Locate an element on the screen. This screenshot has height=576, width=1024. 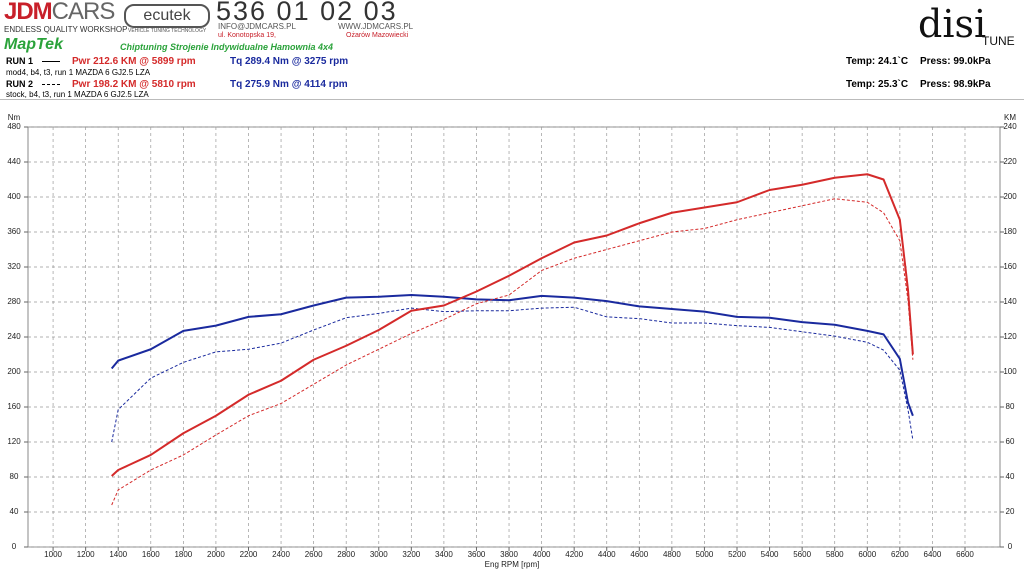
run-press: Press: 98.9kPa is located at coordinates (955, 84).